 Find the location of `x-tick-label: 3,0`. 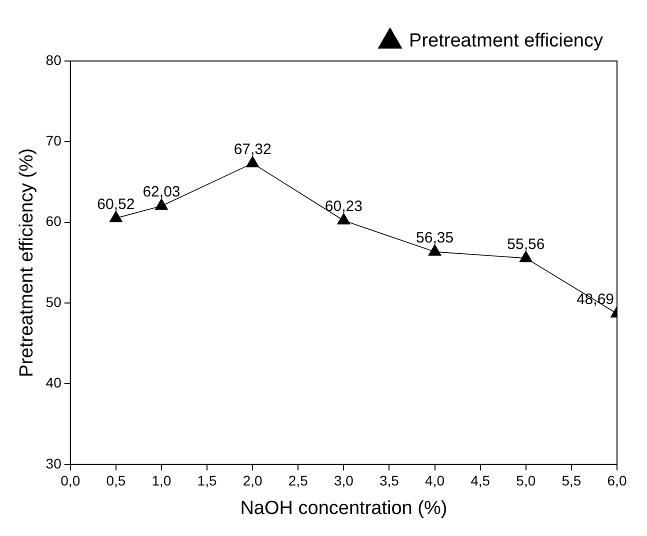

x-tick-label: 3,0 is located at coordinates (344, 480).